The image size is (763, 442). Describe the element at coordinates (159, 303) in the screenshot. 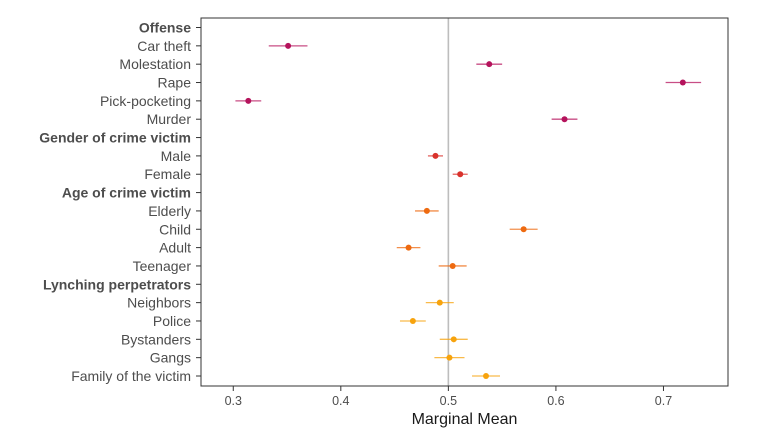

I see `y-tick-label: Neighbors` at that location.